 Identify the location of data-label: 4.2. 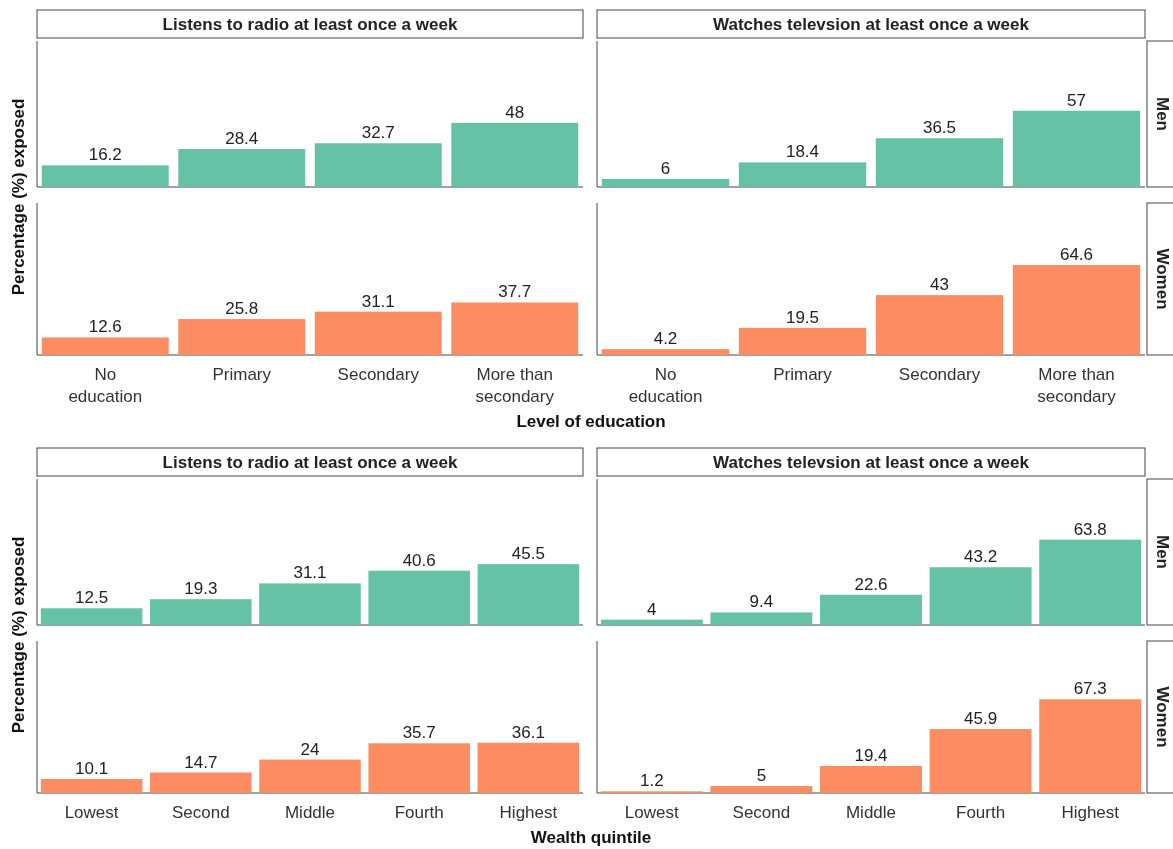
(665, 339).